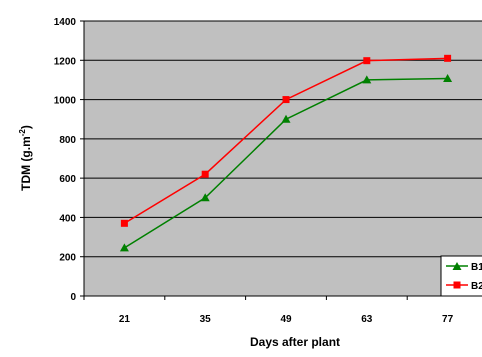 This screenshot has height=357, width=482. What do you see at coordinates (125, 319) in the screenshot?
I see `x-tick-label: 21` at bounding box center [125, 319].